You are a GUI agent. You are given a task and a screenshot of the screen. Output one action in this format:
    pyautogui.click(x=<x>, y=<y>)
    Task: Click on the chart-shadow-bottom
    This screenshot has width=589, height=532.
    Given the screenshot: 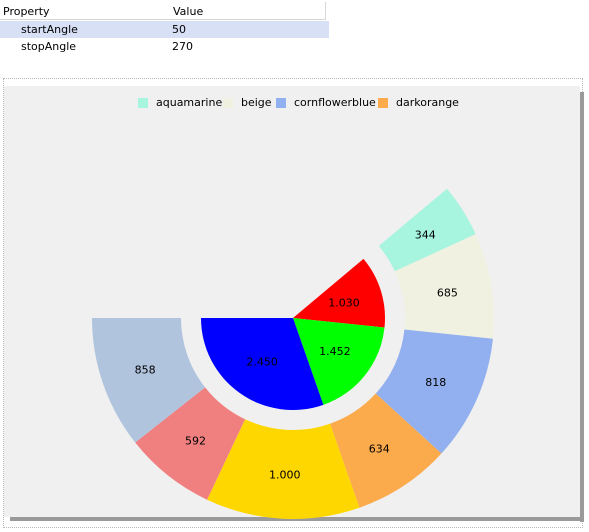 What is the action you would take?
    pyautogui.click(x=297, y=519)
    